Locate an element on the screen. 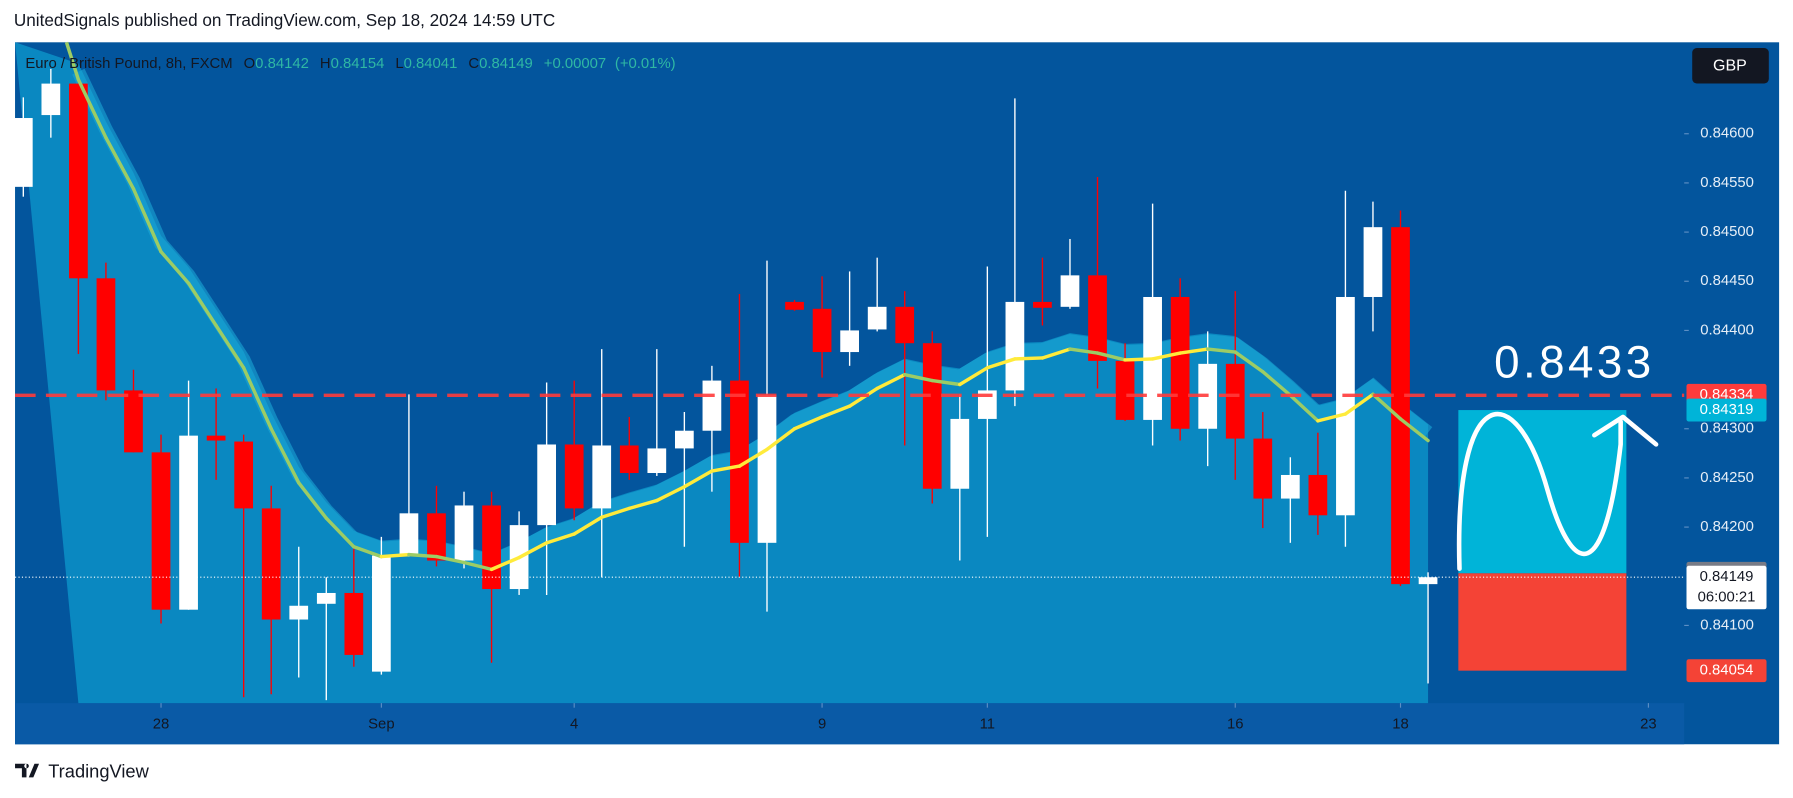 The image size is (1793, 798). x-tick-label: 28 is located at coordinates (161, 725).